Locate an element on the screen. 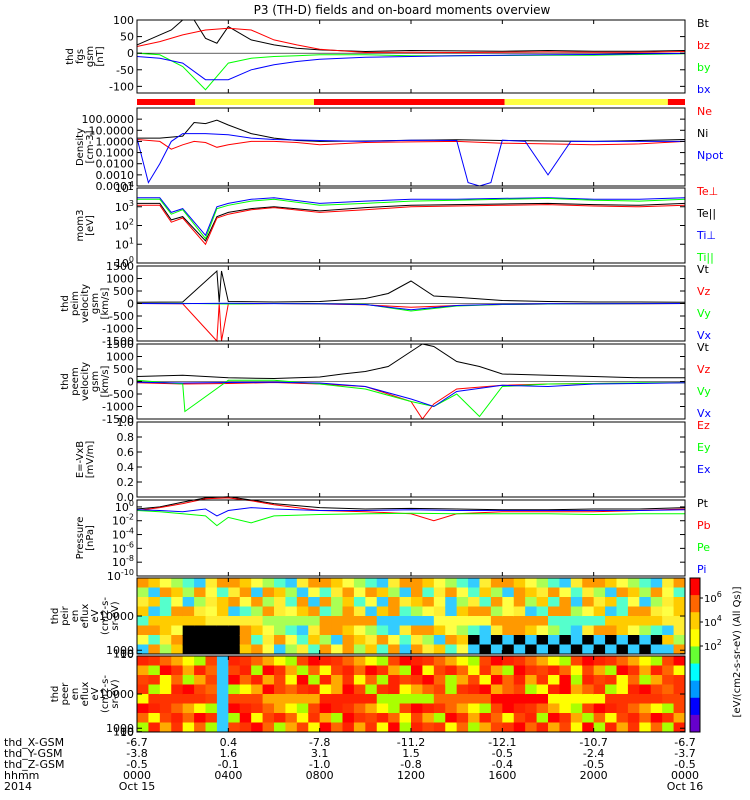 This screenshot has height=800, width=750. ephemeris-z-value: -0.1 is located at coordinates (228, 764).